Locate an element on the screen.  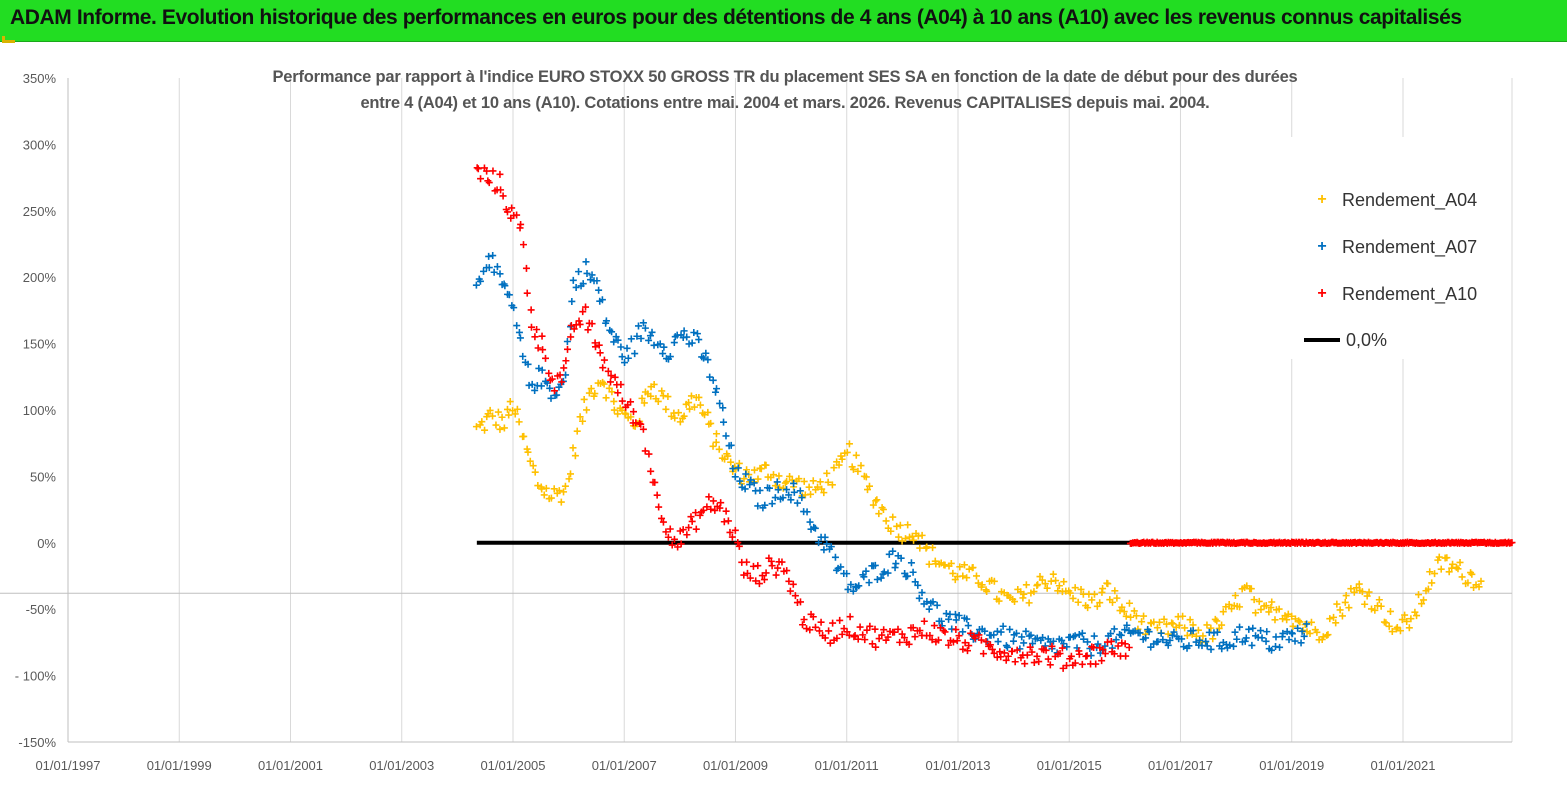
y-tick-label: 350% is located at coordinates (40, 78).